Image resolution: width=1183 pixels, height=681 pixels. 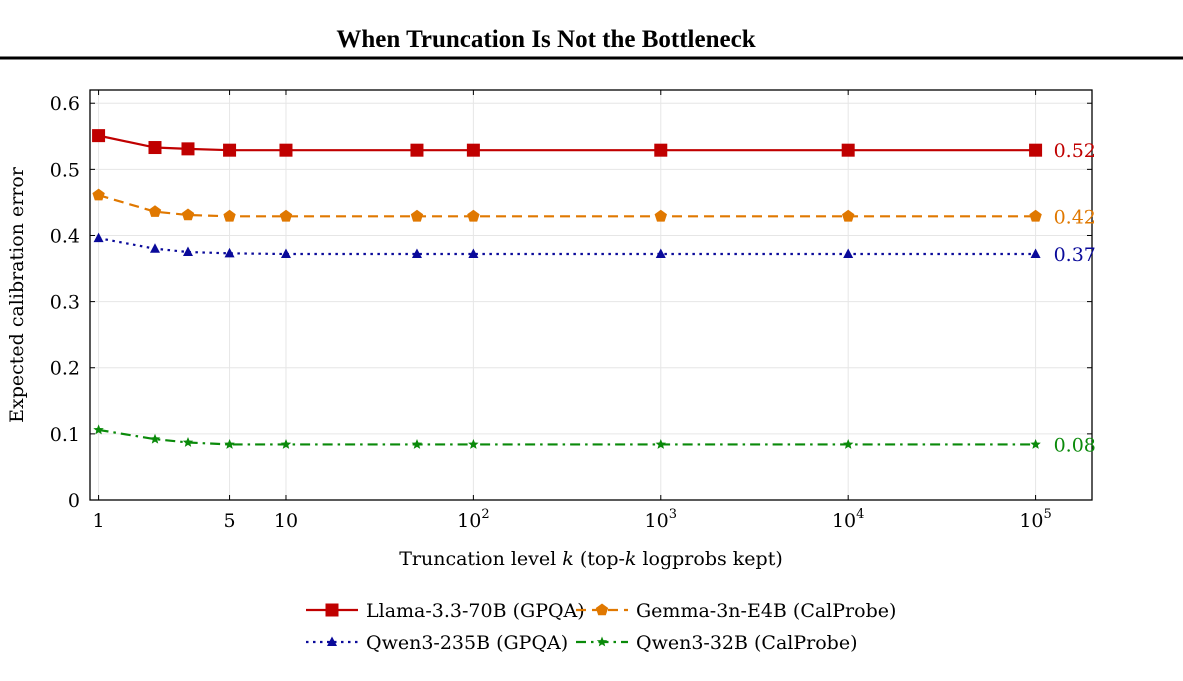 What do you see at coordinates (230, 521) in the screenshot?
I see `x-tick-label: 5` at bounding box center [230, 521].